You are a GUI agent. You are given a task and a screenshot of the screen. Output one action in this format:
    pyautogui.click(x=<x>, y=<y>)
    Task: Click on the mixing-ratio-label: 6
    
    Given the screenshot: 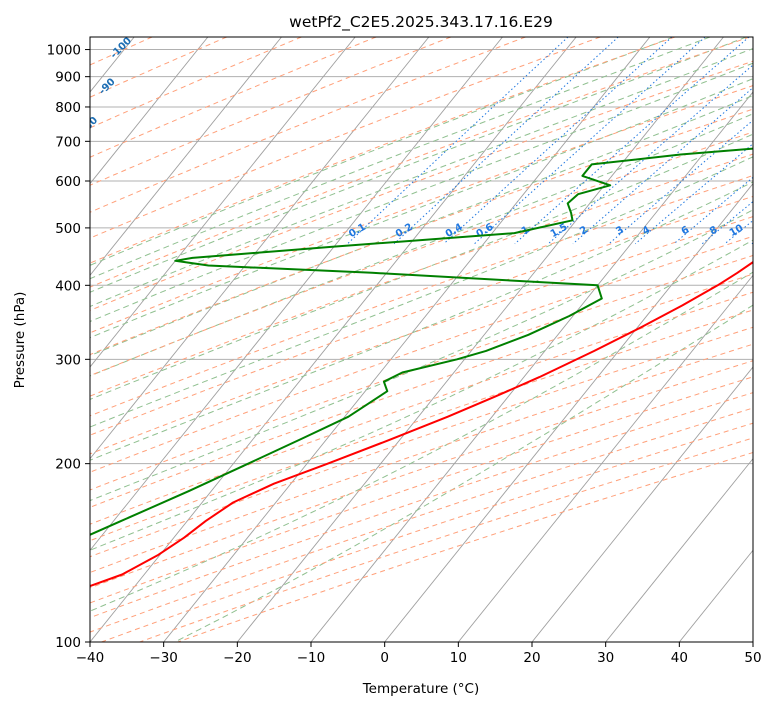 What is the action you would take?
    pyautogui.click(x=686, y=230)
    